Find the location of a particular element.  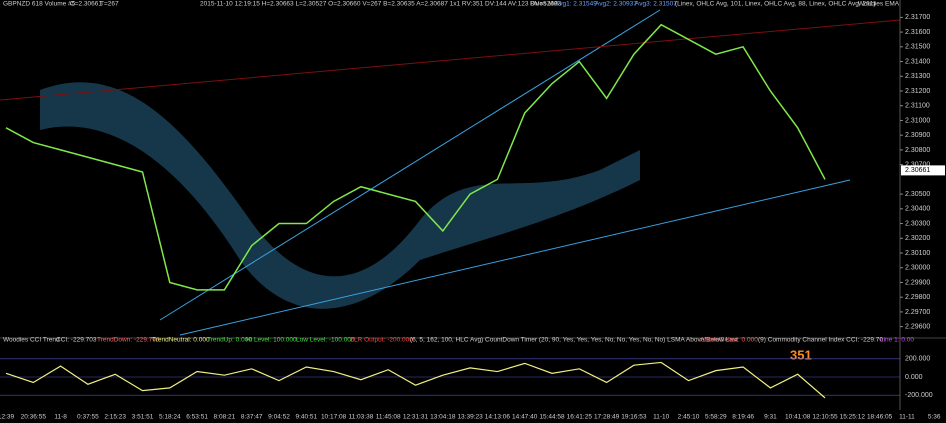

x-tick-label: 16:41:25 is located at coordinates (580, 417).